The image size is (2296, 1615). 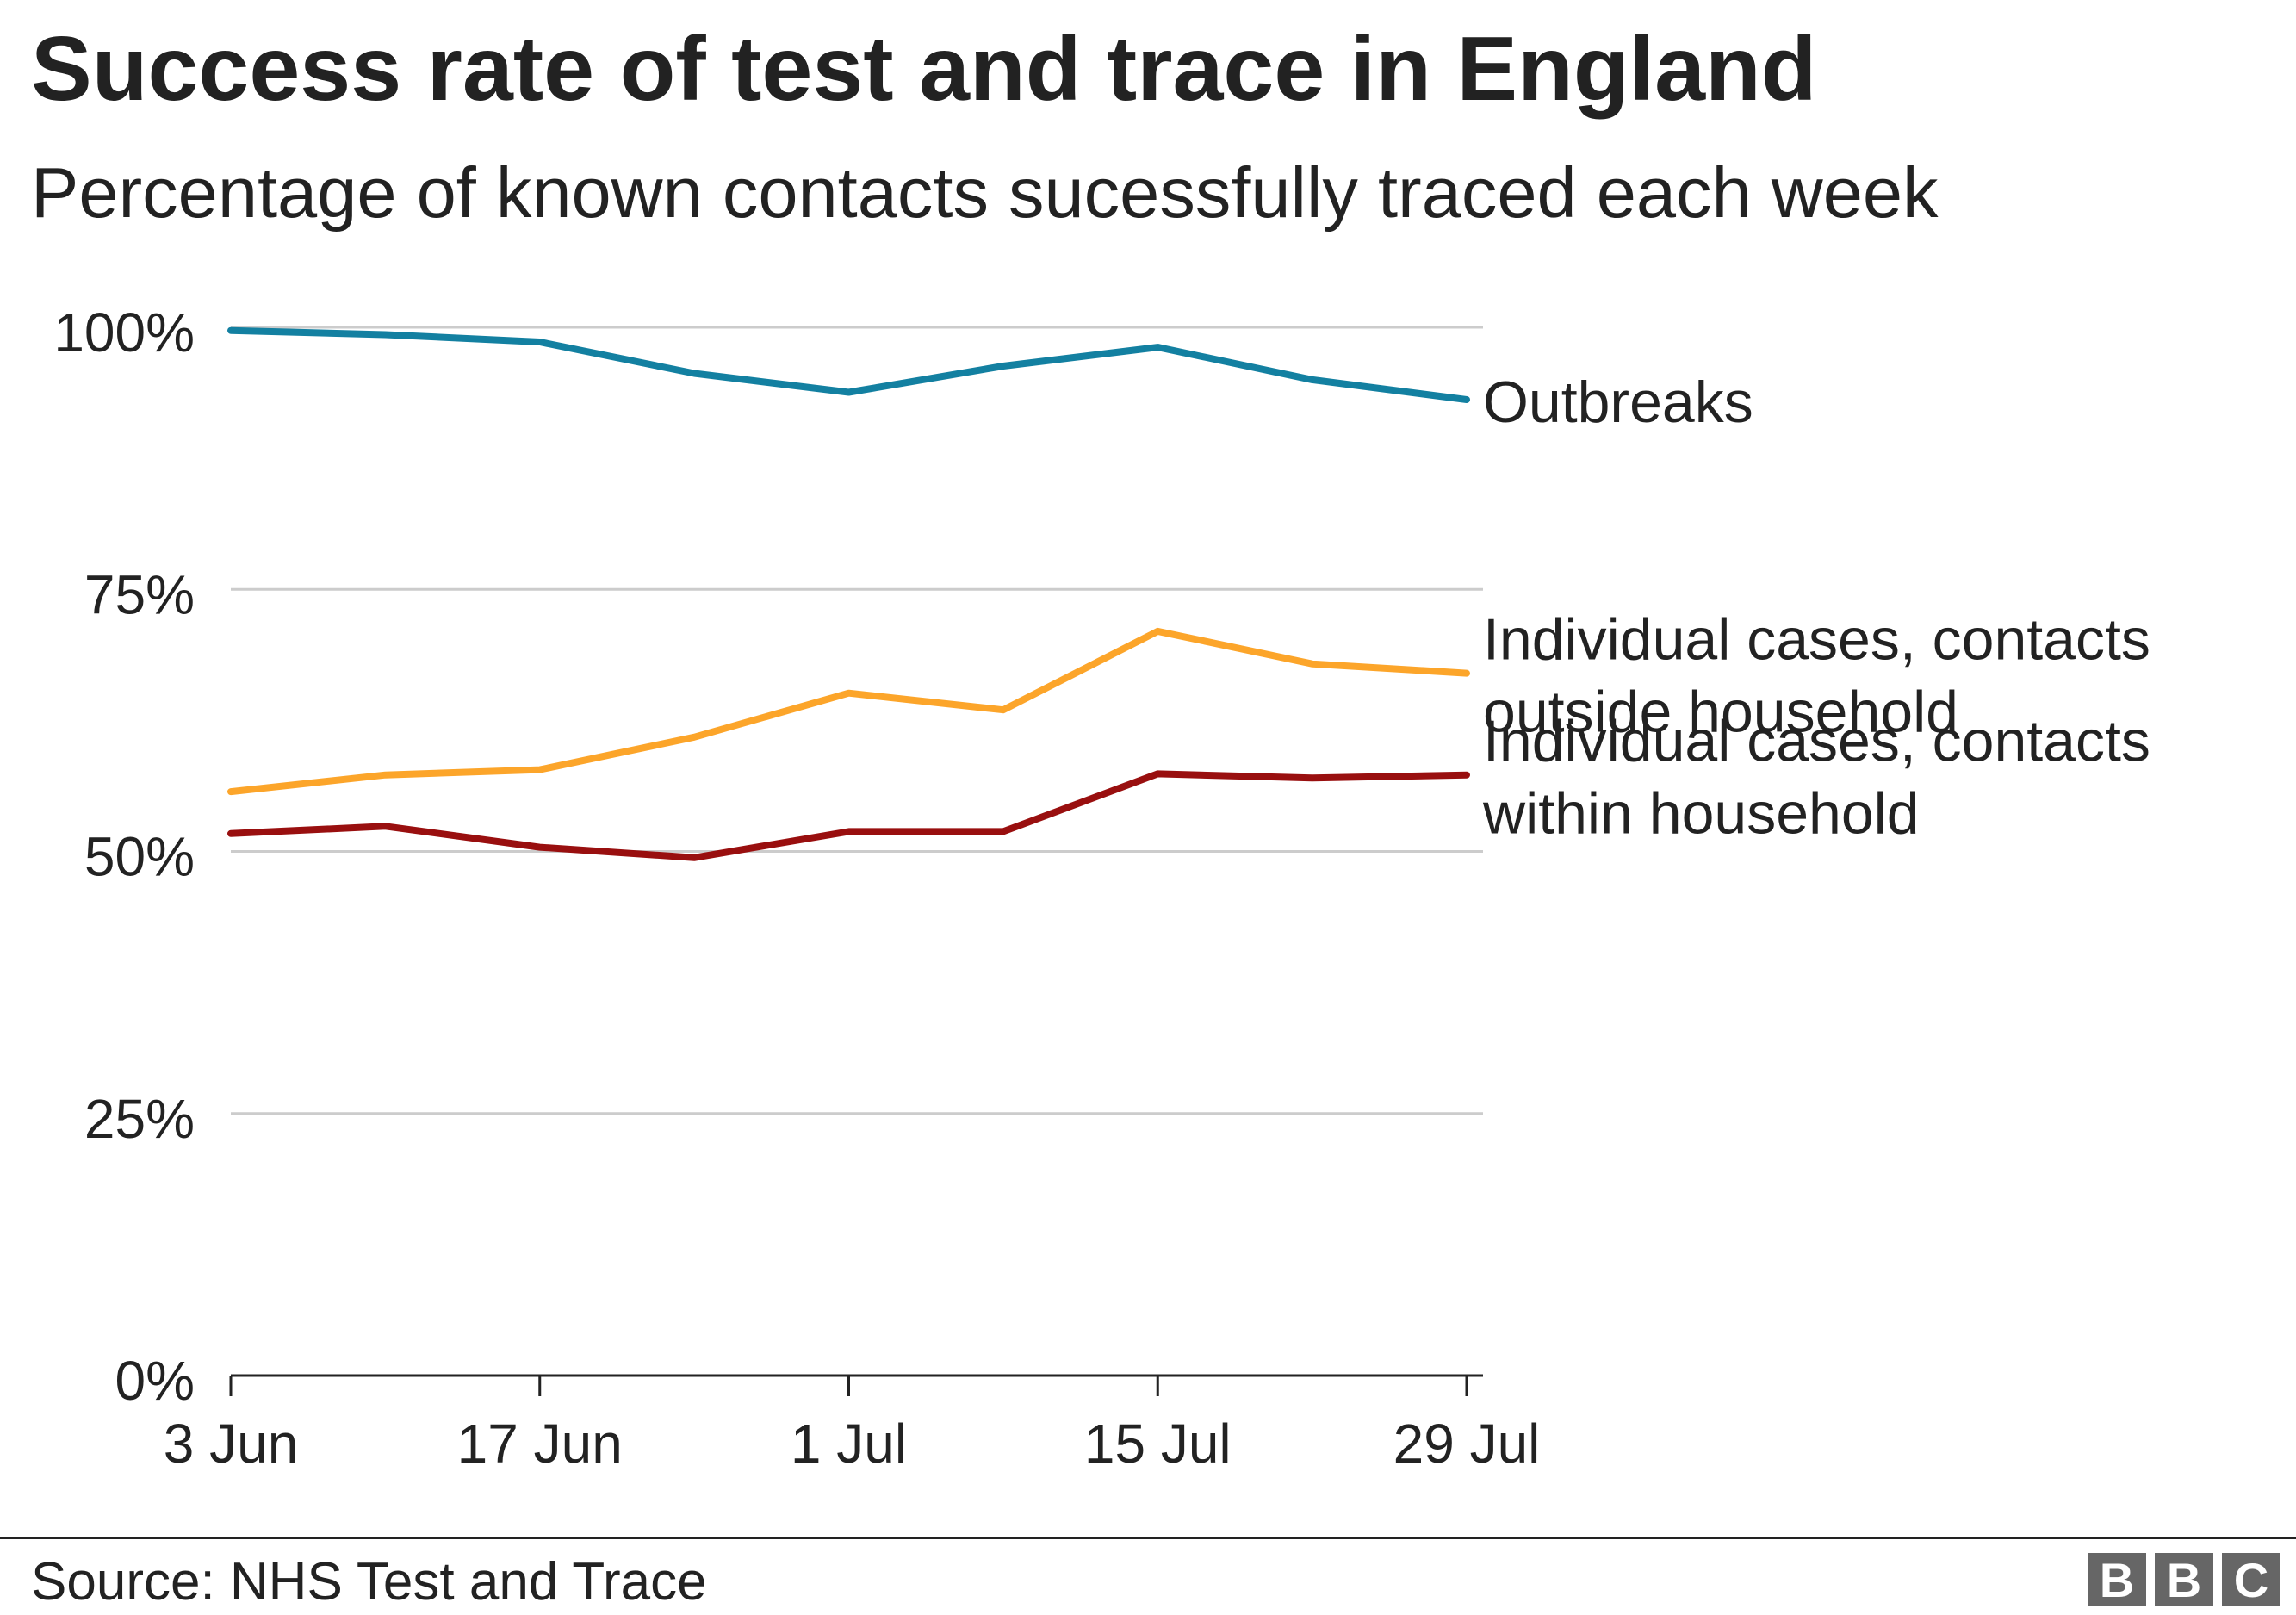 I want to click on x-tick-label: 17 Jun, so click(x=540, y=1444).